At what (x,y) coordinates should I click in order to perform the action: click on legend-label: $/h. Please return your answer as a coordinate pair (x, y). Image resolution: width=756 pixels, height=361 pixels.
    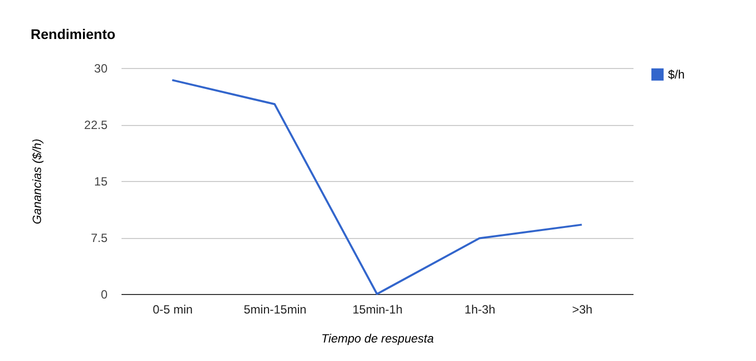
    Looking at the image, I should click on (676, 75).